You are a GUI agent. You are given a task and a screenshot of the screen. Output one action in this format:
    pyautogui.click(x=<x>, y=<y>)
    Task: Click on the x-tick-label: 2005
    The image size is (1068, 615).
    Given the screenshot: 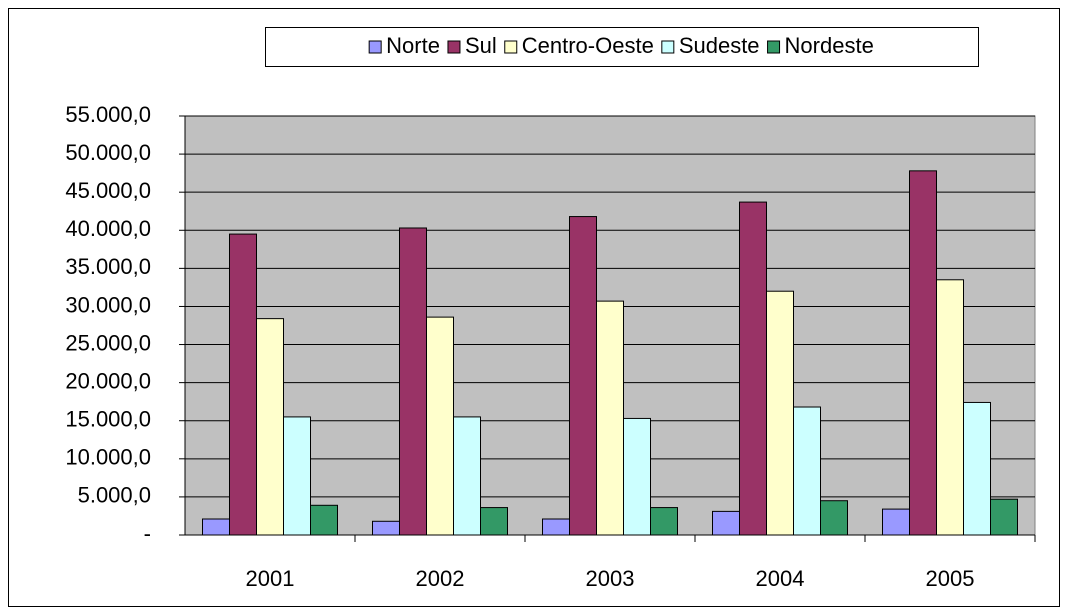 What is the action you would take?
    pyautogui.click(x=950, y=578)
    